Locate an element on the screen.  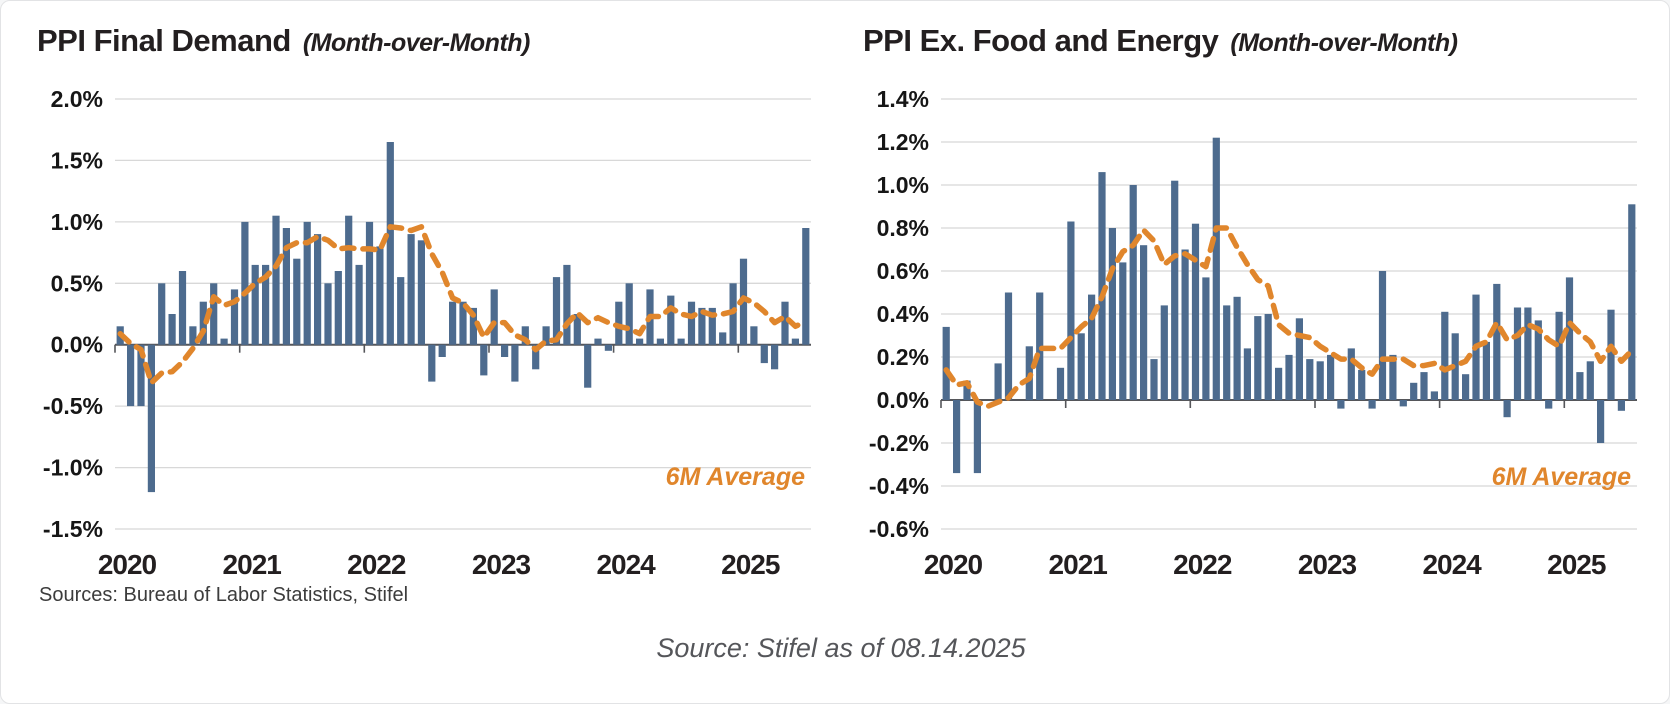
x-year-label: 2022 is located at coordinates (376, 564).